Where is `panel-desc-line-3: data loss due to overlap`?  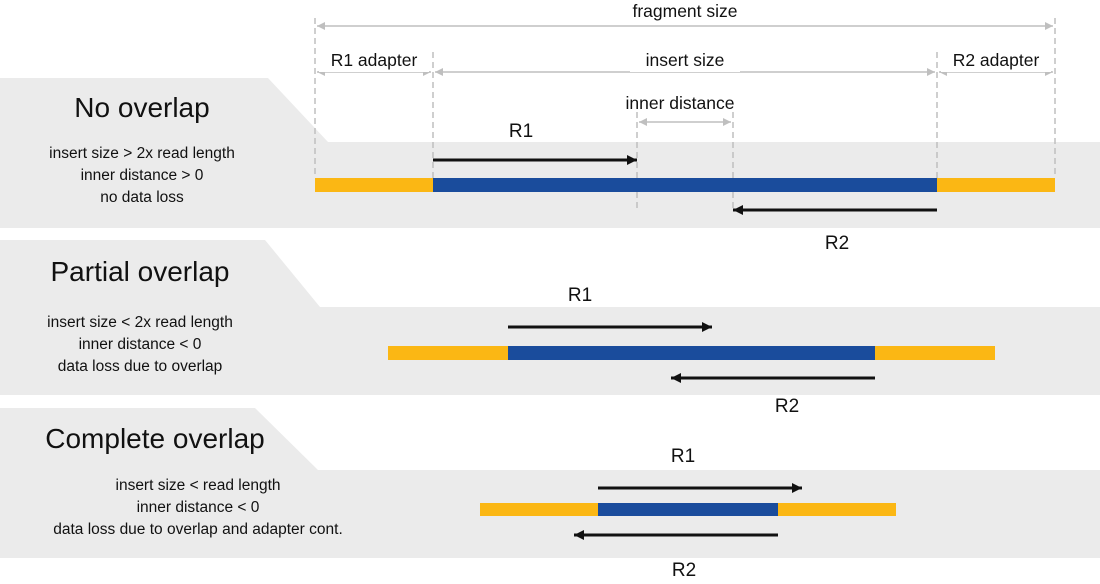 panel-desc-line-3: data loss due to overlap is located at coordinates (140, 366).